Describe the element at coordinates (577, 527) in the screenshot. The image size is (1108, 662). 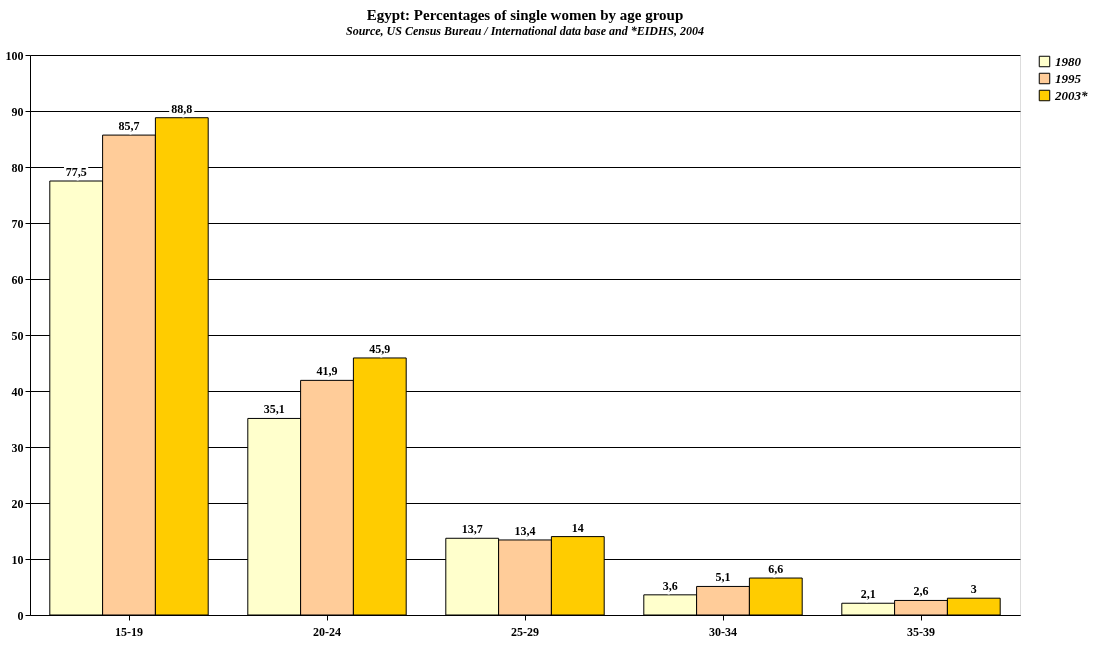
I see `data-label: 14` at that location.